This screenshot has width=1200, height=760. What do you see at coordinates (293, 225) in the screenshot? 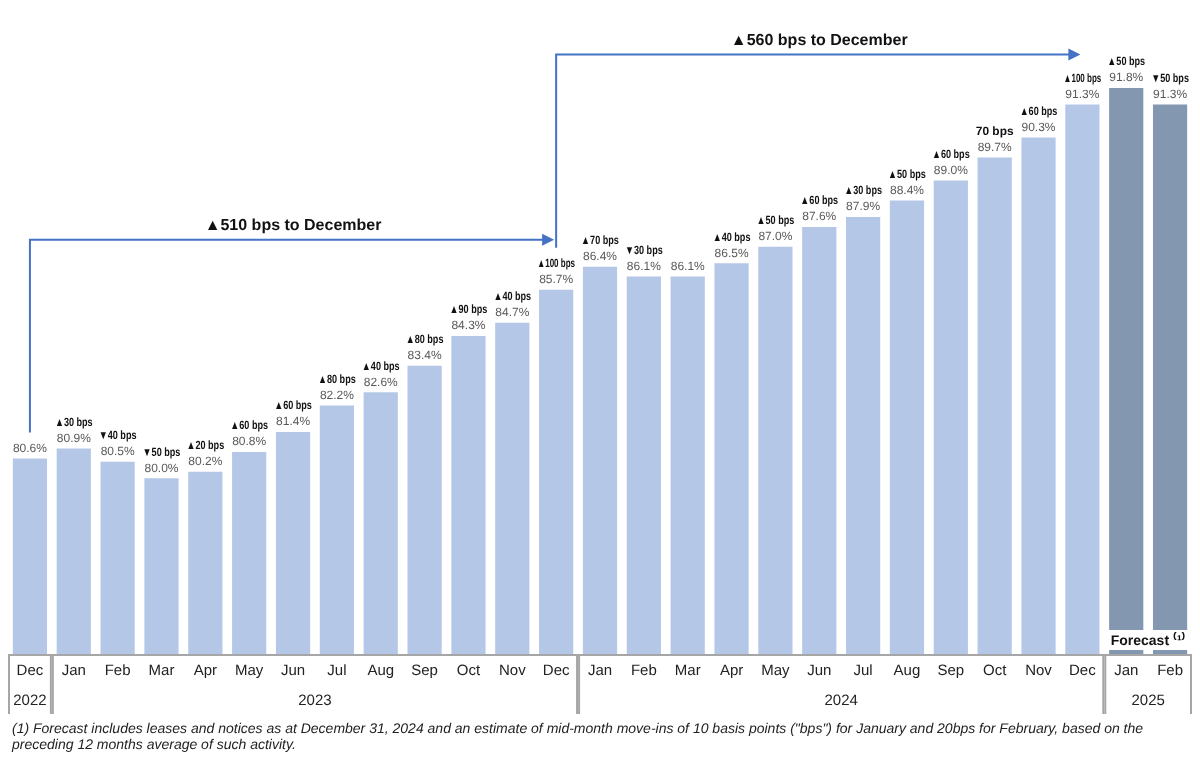
I see `annotation: ▲510 bps to December` at bounding box center [293, 225].